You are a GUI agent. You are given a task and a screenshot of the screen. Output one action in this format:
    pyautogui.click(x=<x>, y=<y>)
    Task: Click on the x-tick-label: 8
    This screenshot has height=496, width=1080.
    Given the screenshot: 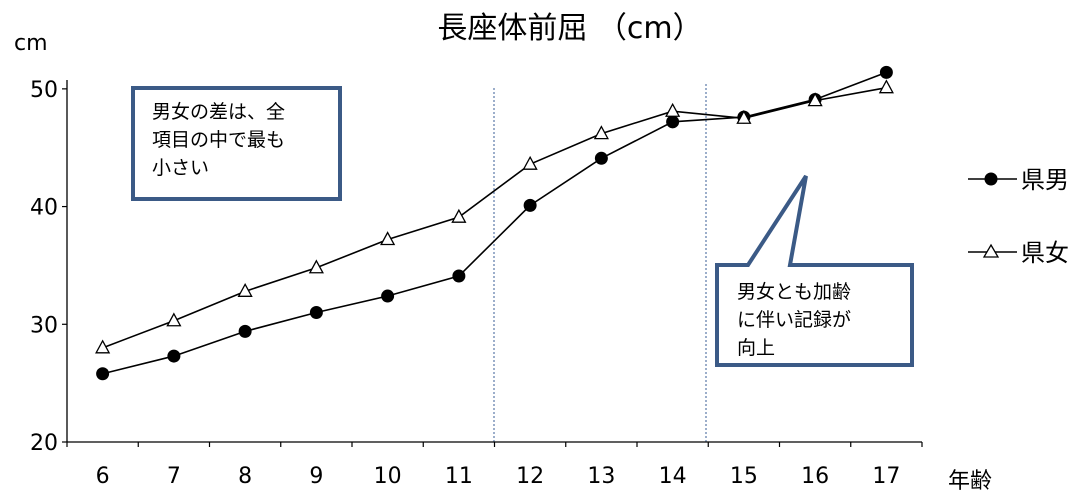 What is the action you would take?
    pyautogui.click(x=245, y=476)
    